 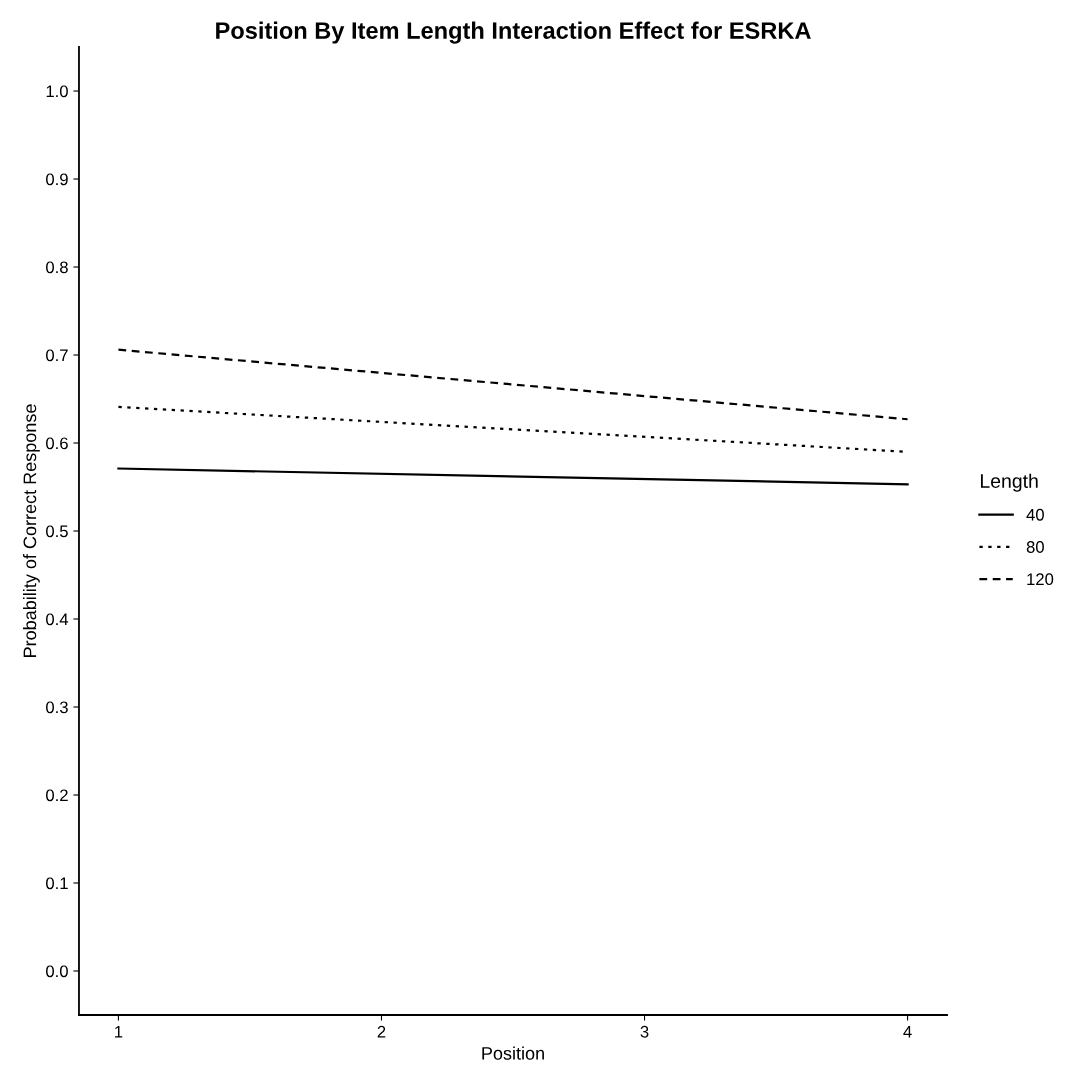 I want to click on x-tick-label: 1, so click(x=119, y=1032).